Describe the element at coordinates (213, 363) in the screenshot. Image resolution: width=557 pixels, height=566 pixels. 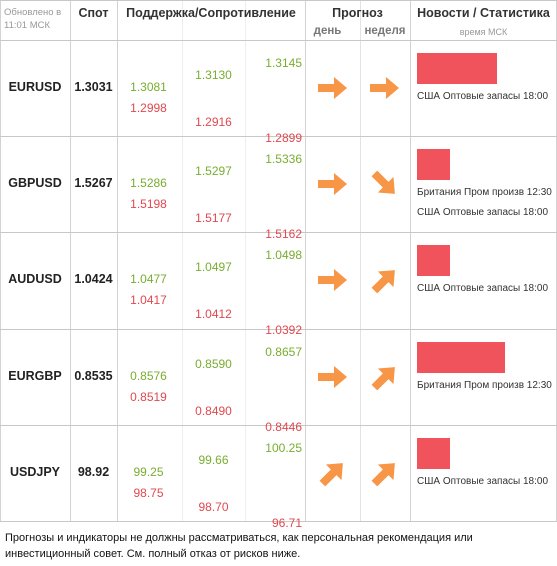
I see `resistance: 0.8590` at that location.